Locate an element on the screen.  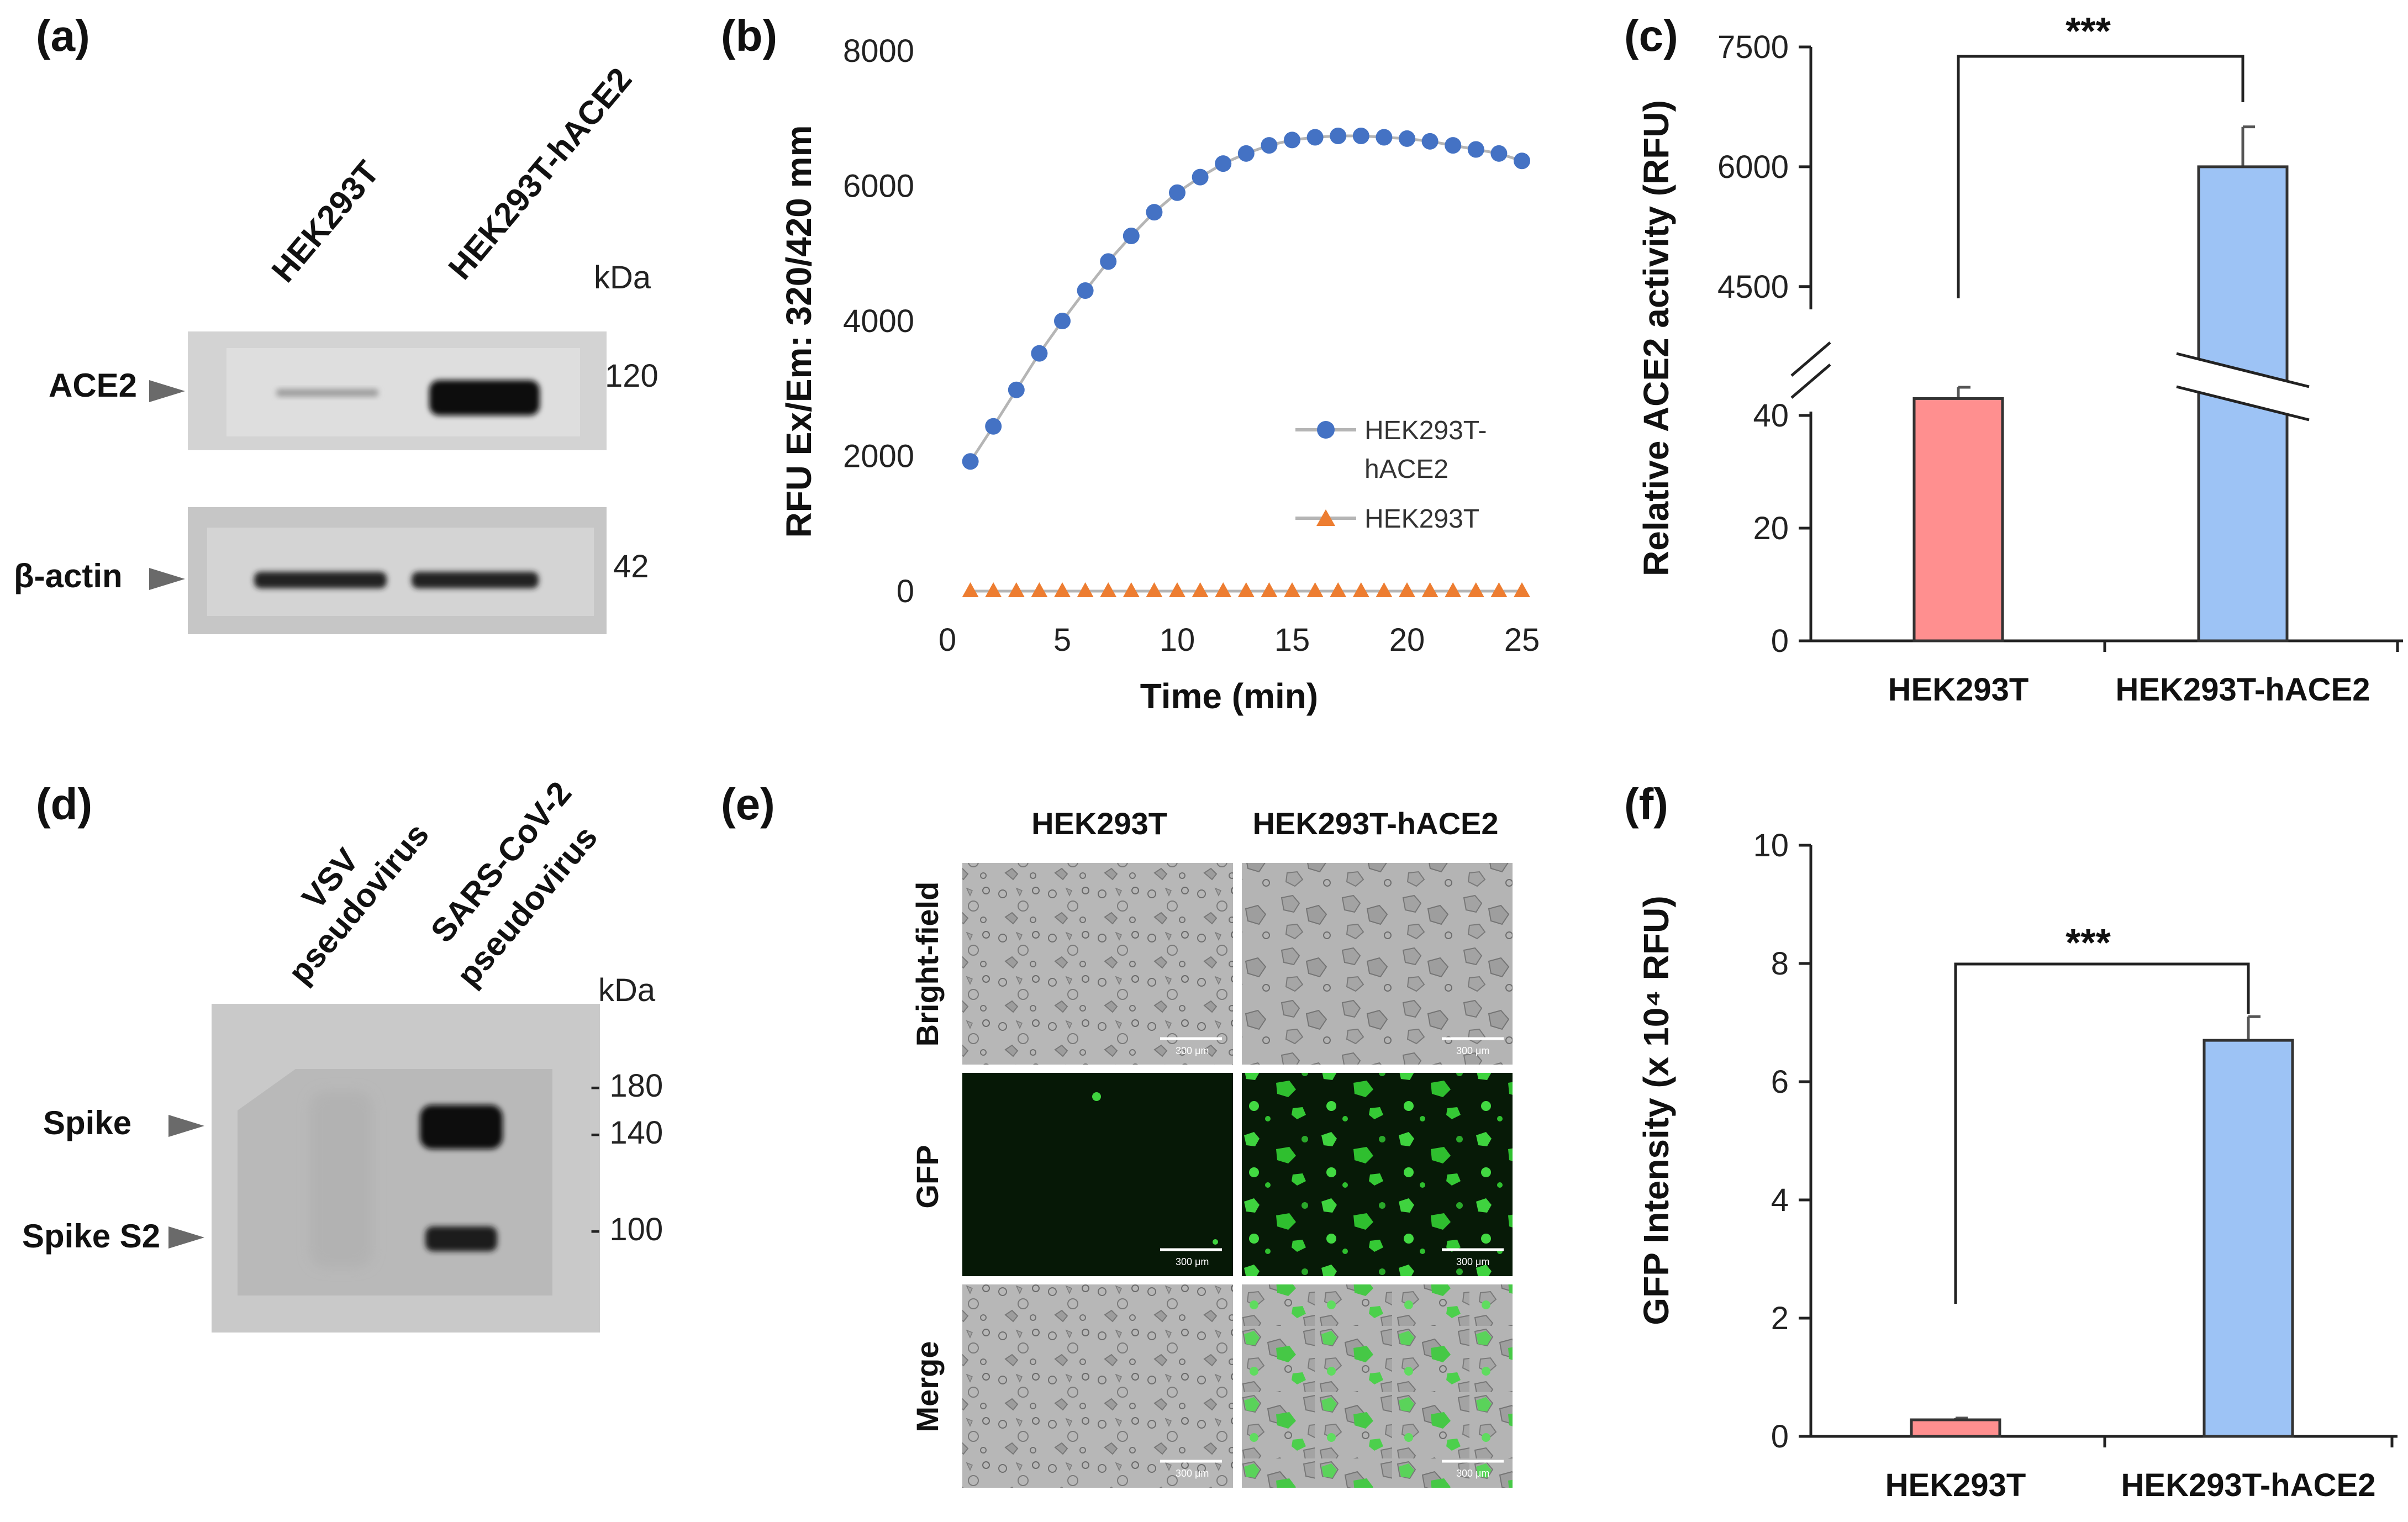
c-ytick-low-label-0: 0 is located at coordinates (1780, 641).